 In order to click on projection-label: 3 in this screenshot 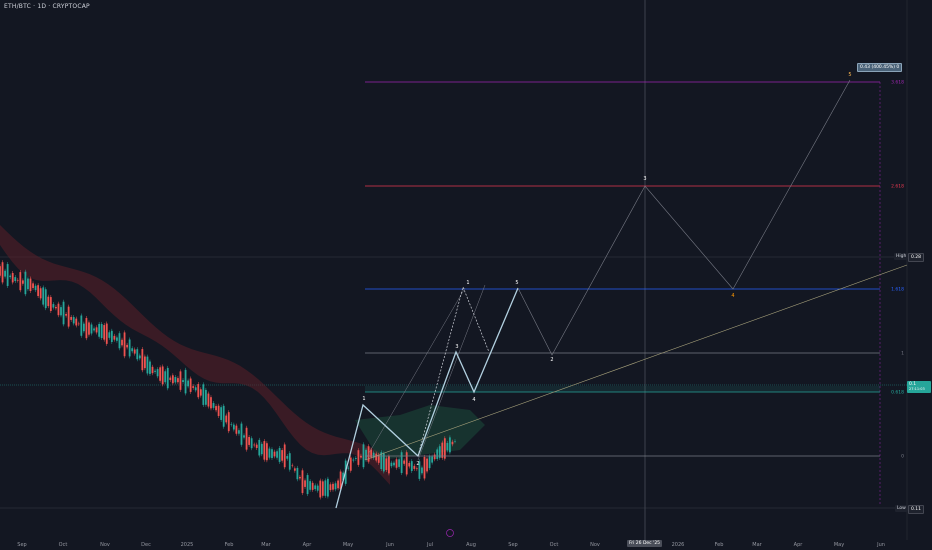, I will do `click(644, 179)`.